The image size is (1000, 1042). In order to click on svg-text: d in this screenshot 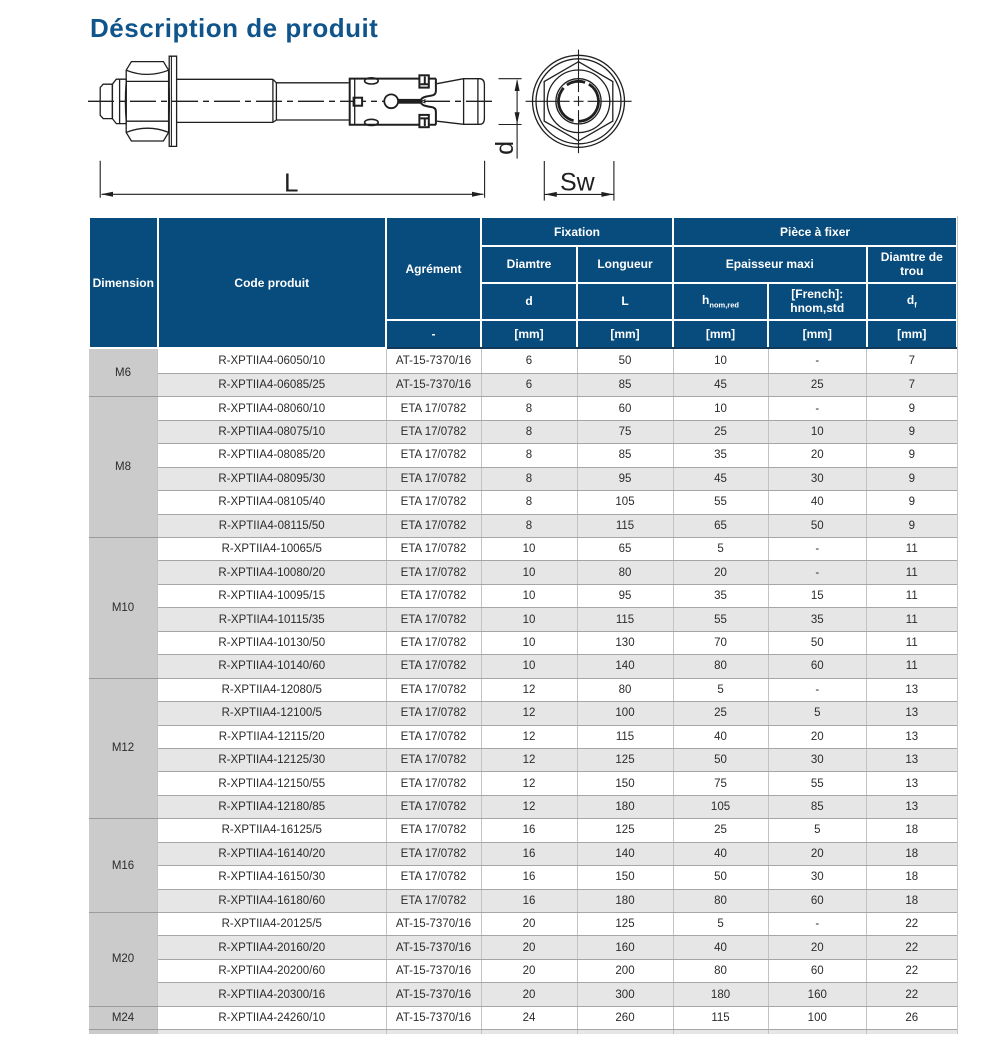, I will do `click(505, 148)`.